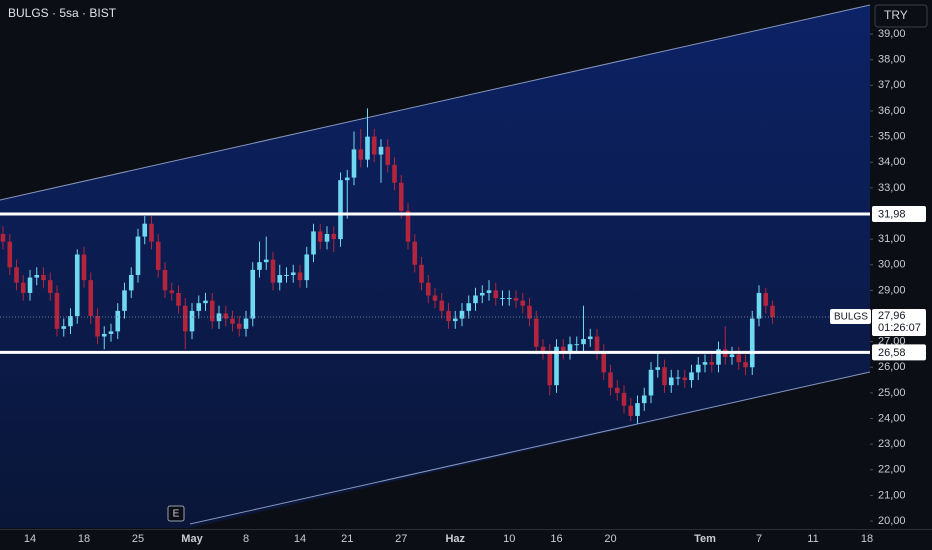 This screenshot has width=932, height=550. What do you see at coordinates (899, 352) in the screenshot?
I see `level-box` at bounding box center [899, 352].